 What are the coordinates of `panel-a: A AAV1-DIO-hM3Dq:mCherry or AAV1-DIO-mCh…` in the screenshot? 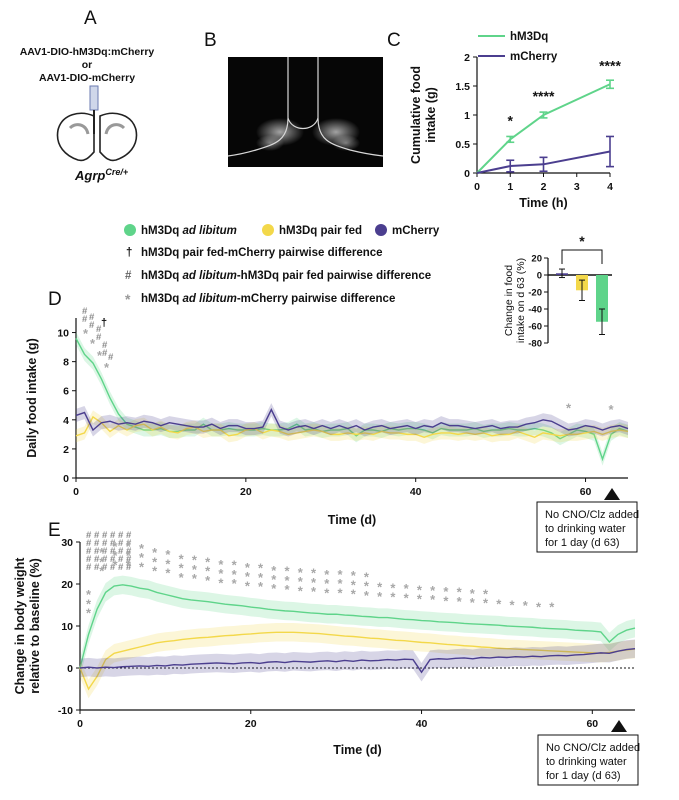 It's located at (87, 95).